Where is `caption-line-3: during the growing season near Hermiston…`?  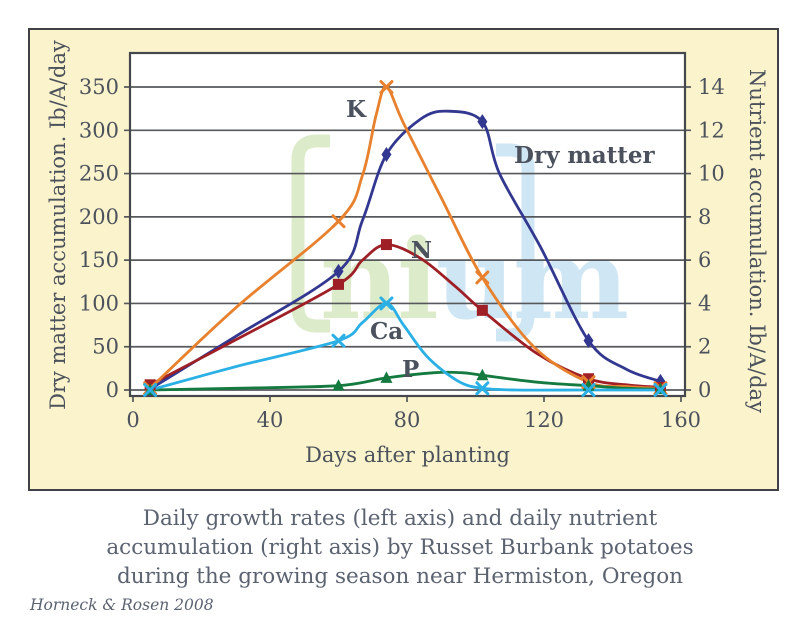 caption-line-3: during the growing season near Hermiston… is located at coordinates (400, 576).